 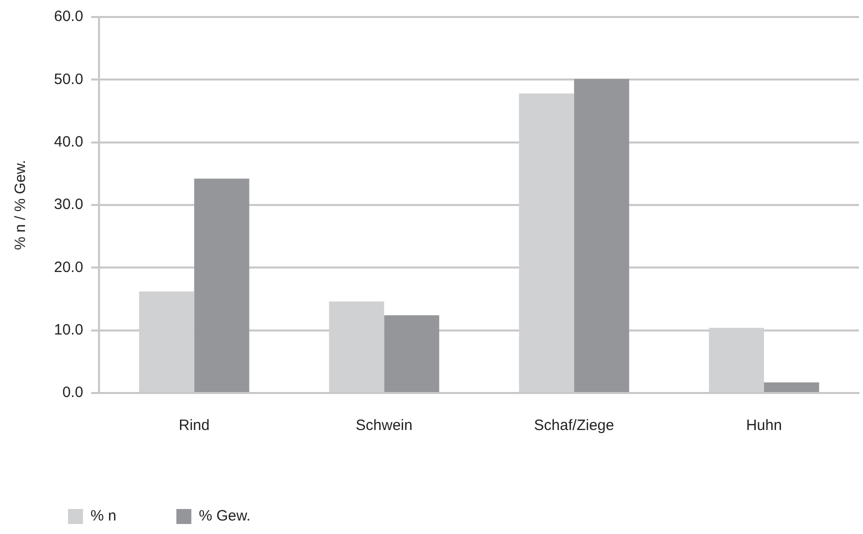 I want to click on x-tick-label: Schaf/Ziege, so click(x=574, y=425).